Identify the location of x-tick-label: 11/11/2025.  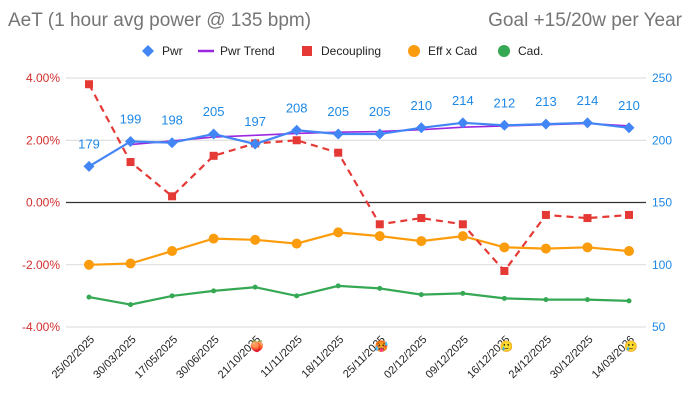
(282, 357).